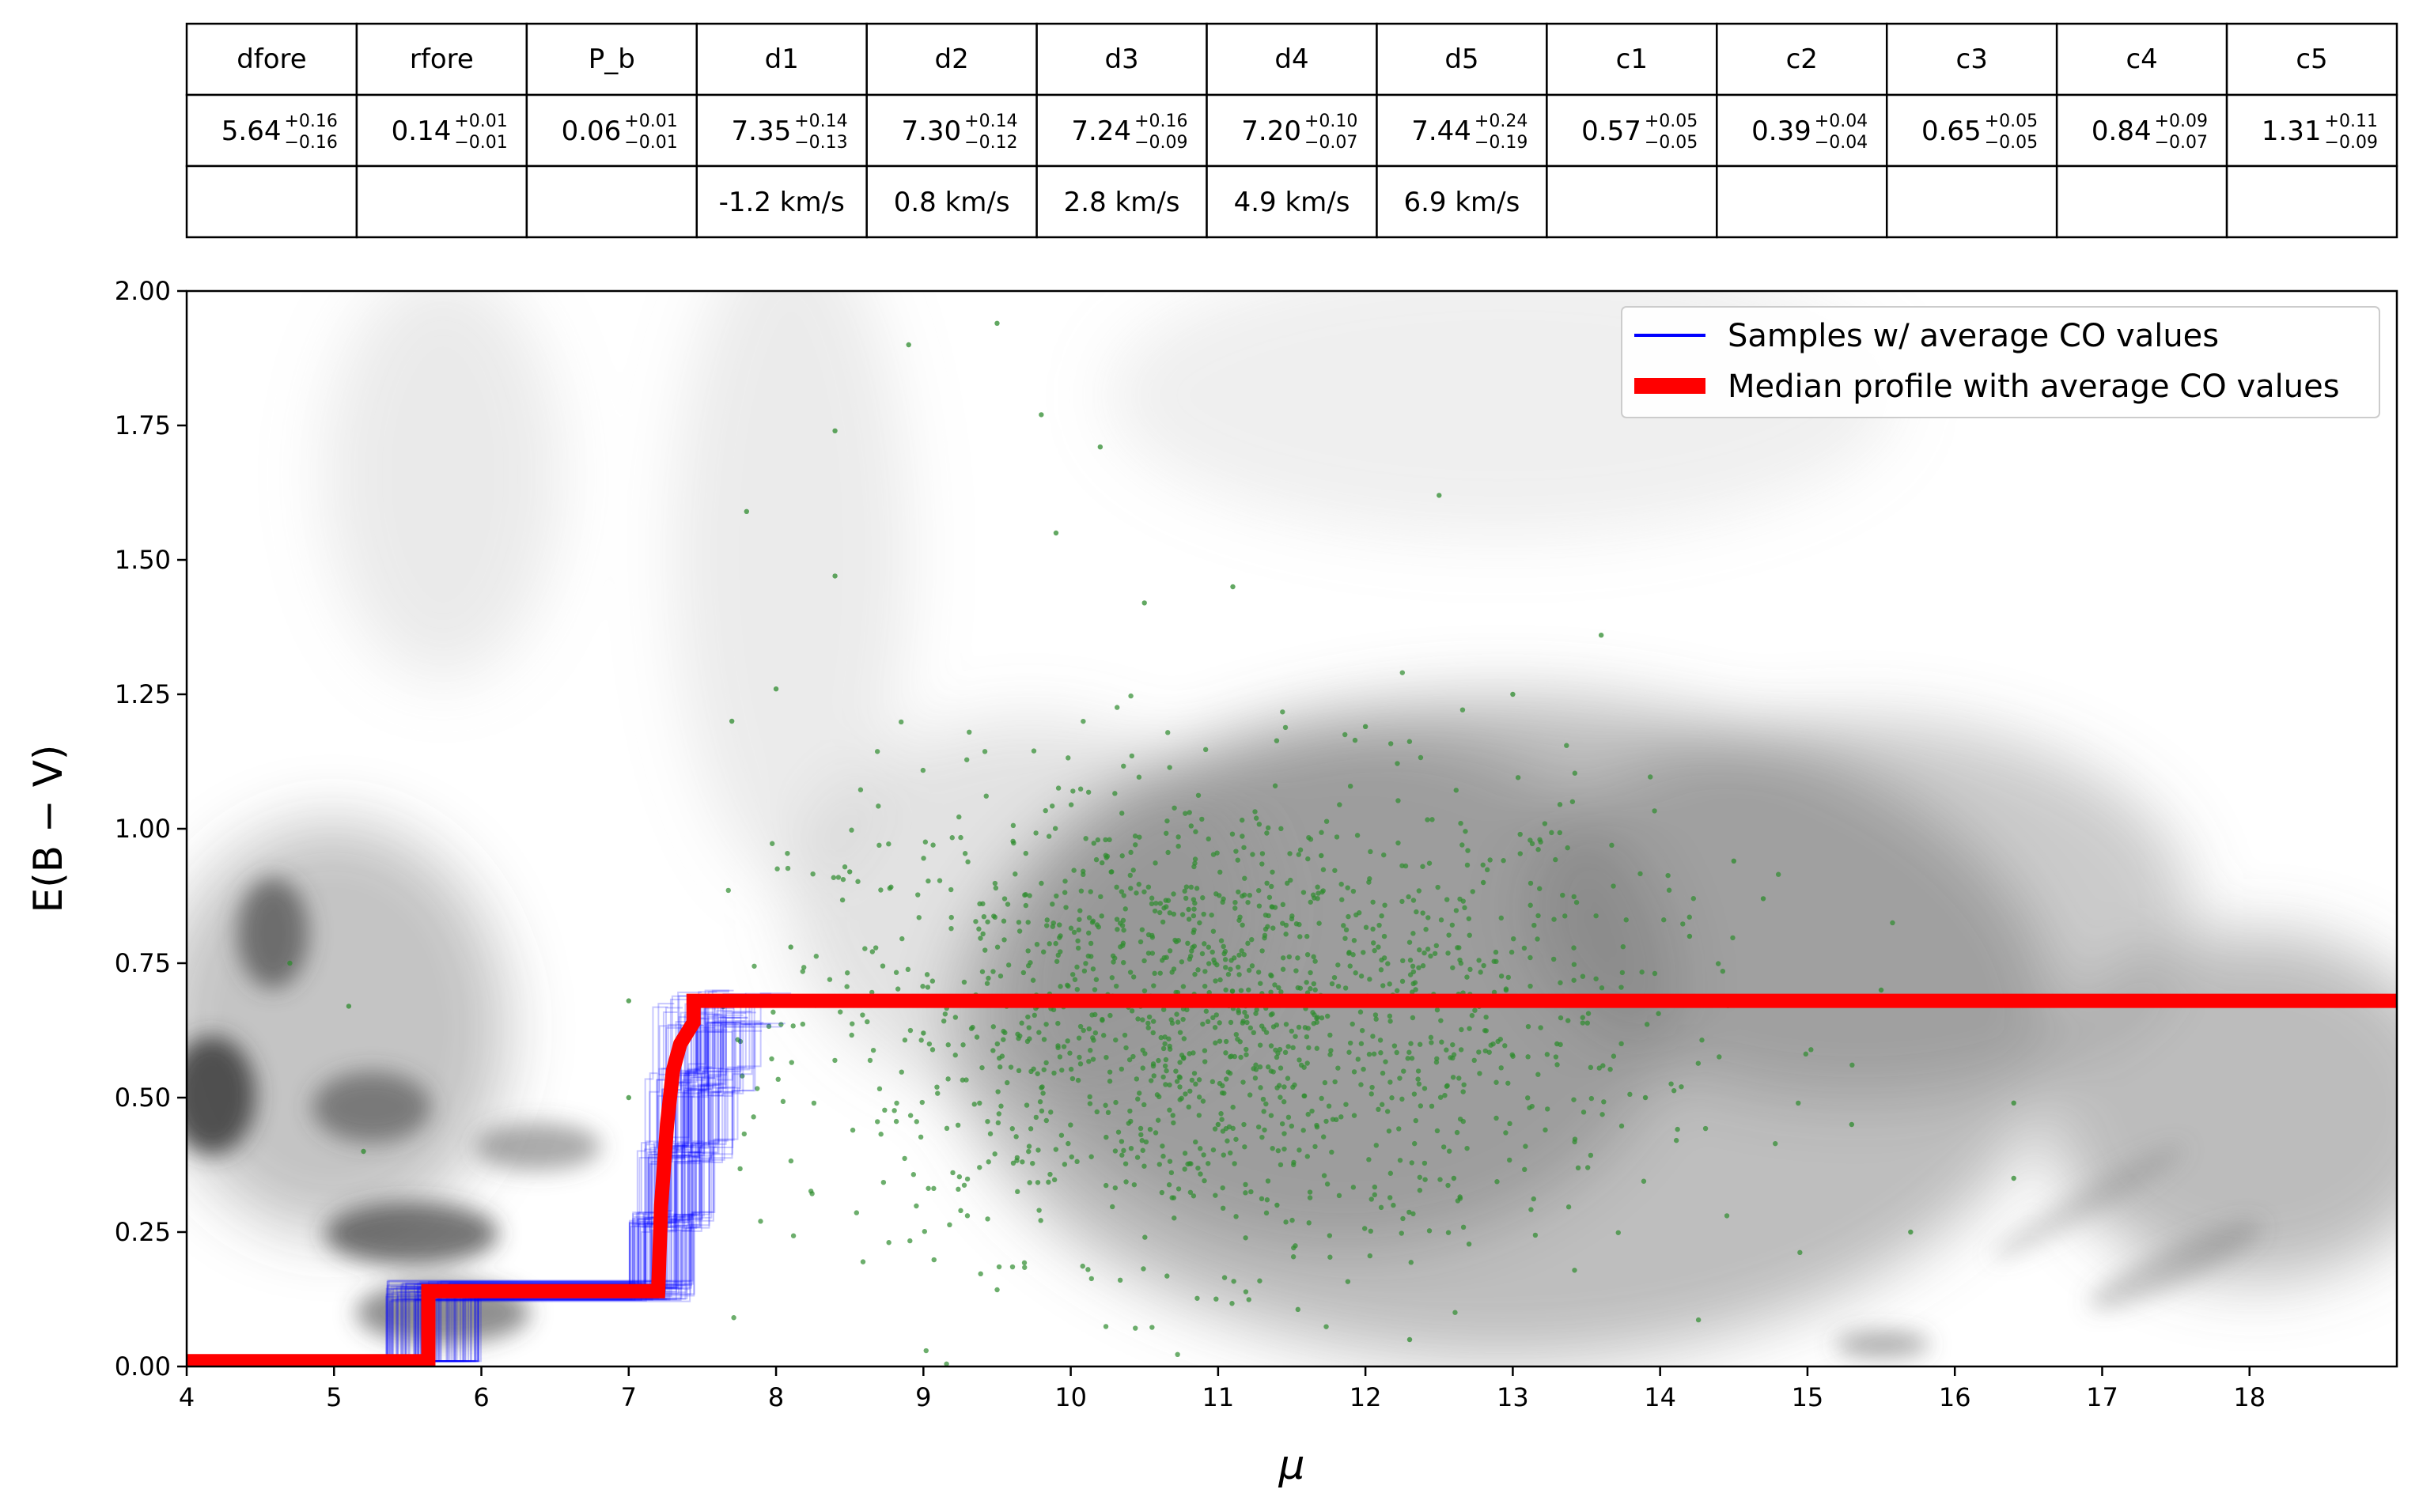 The height and width of the screenshot is (1512, 2419). I want to click on table-value: 0.84, so click(2122, 131).